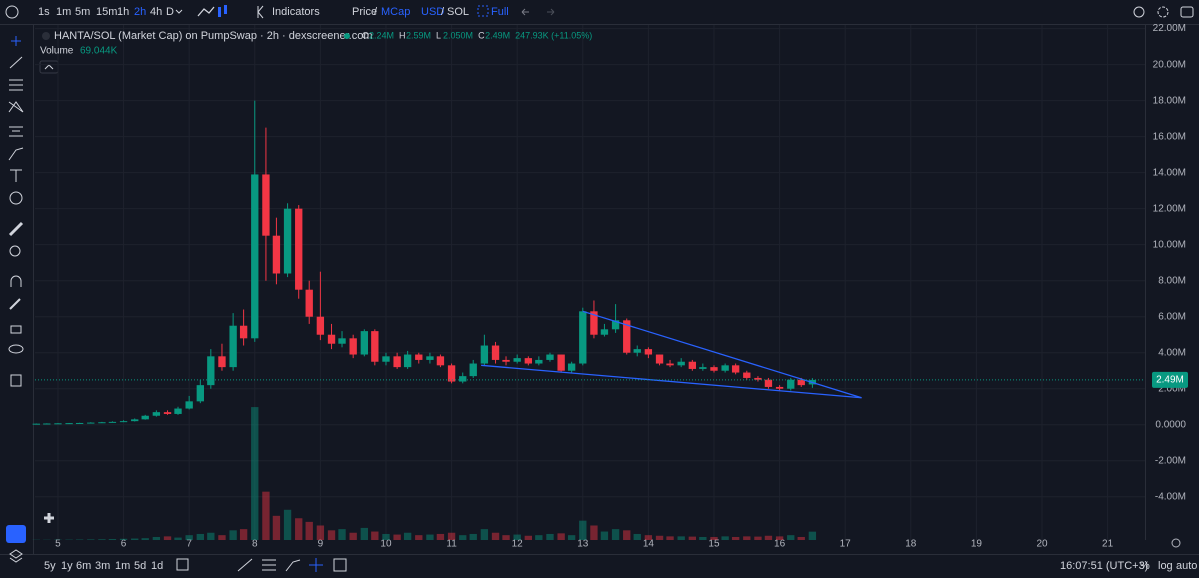 Image resolution: width=1199 pixels, height=578 pixels. What do you see at coordinates (481, 35) in the screenshot?
I see `ohlc-key: C` at bounding box center [481, 35].